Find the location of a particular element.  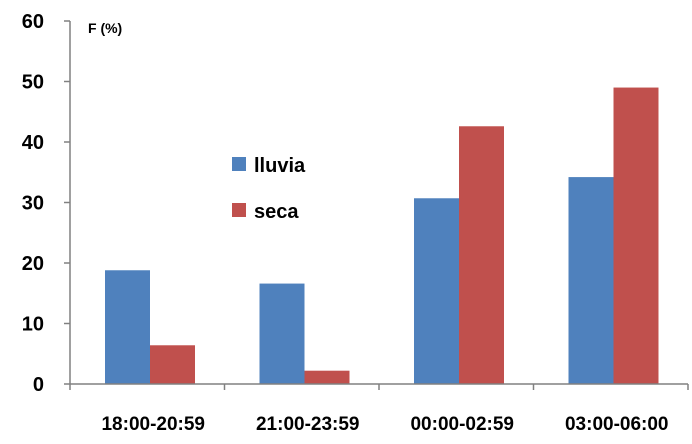

y-tick-label: 40 is located at coordinates (33, 143).